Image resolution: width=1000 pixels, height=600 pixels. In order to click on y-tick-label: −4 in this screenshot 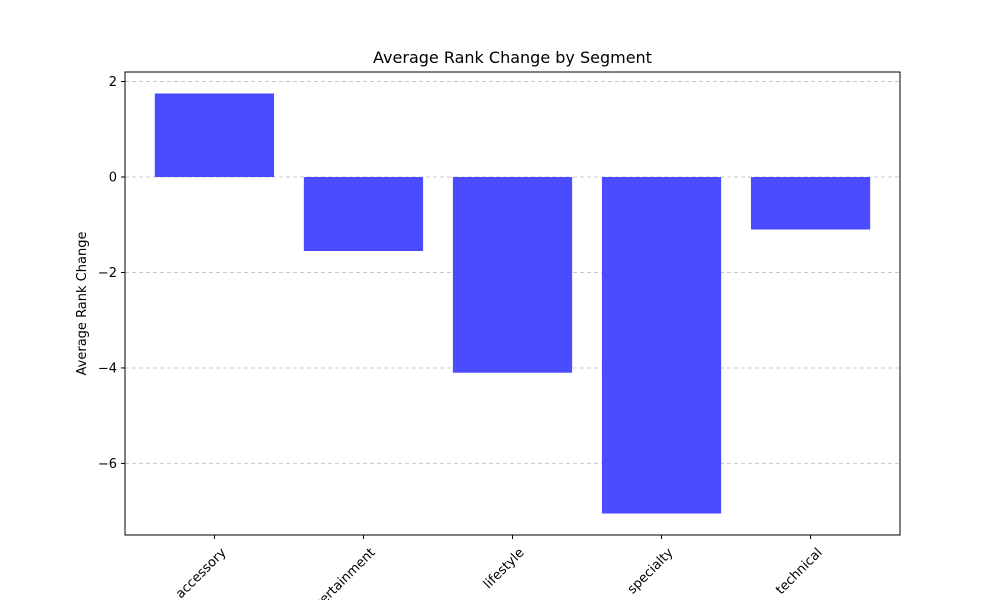, I will do `click(107, 368)`.